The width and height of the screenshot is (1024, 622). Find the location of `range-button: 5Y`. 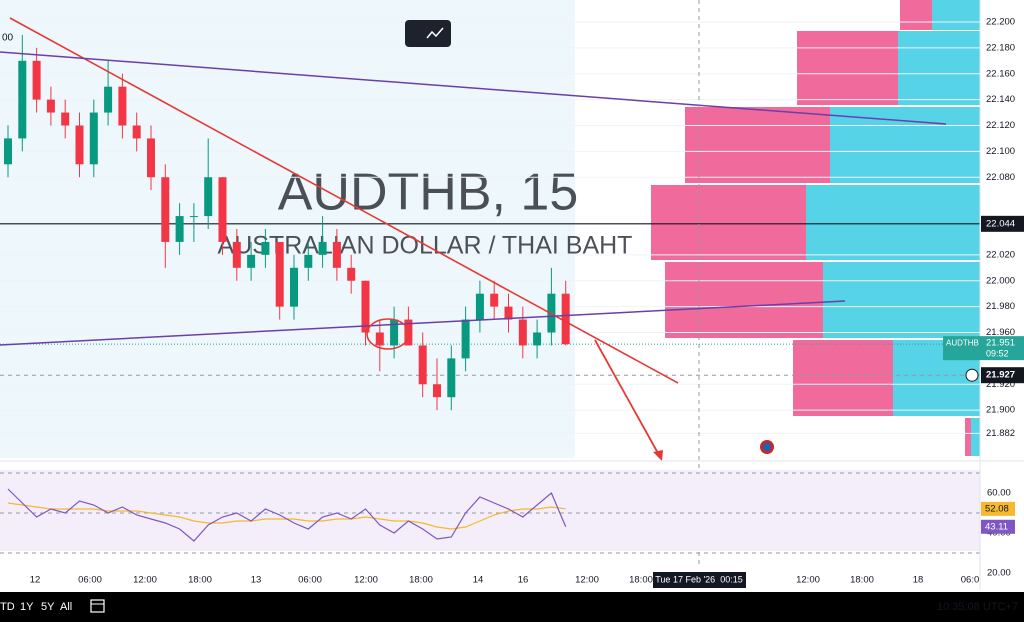

range-button: 5Y is located at coordinates (48, 607).